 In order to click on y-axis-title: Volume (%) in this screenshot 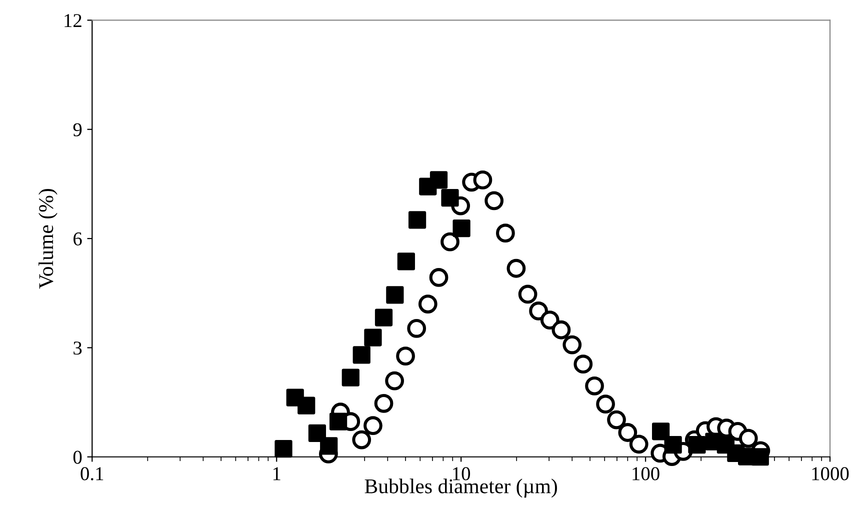, I will do `click(48, 239)`.